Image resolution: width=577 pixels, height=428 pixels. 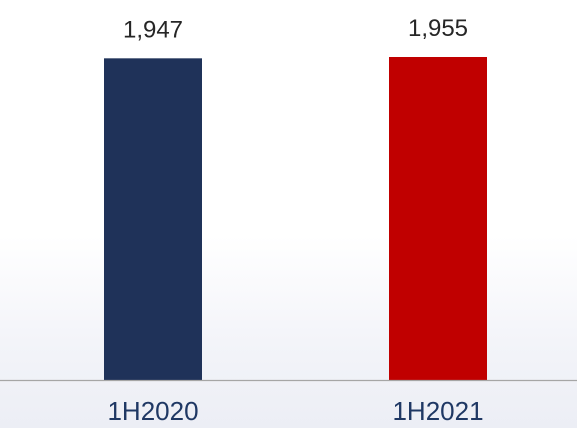 I want to click on bar-1H2021, so click(x=438, y=218).